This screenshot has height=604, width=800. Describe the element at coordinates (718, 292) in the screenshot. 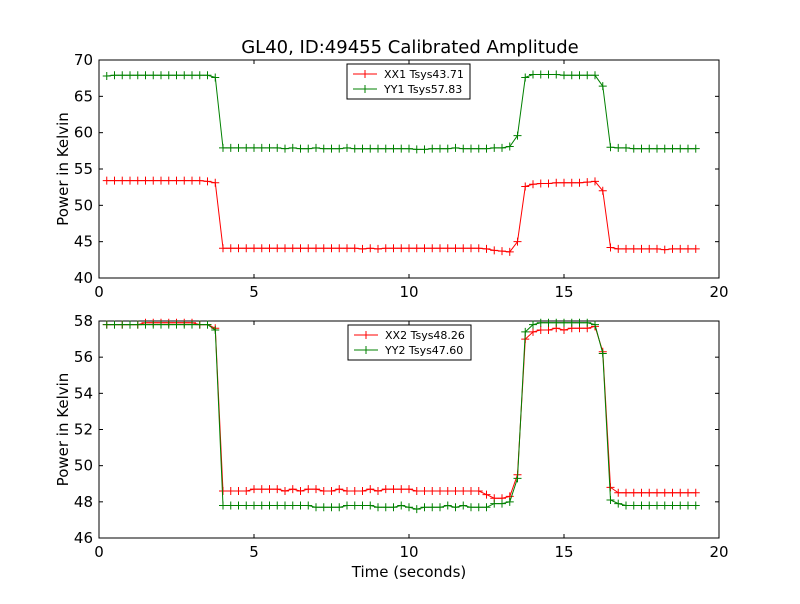

I see `x-tick-label: 20` at that location.